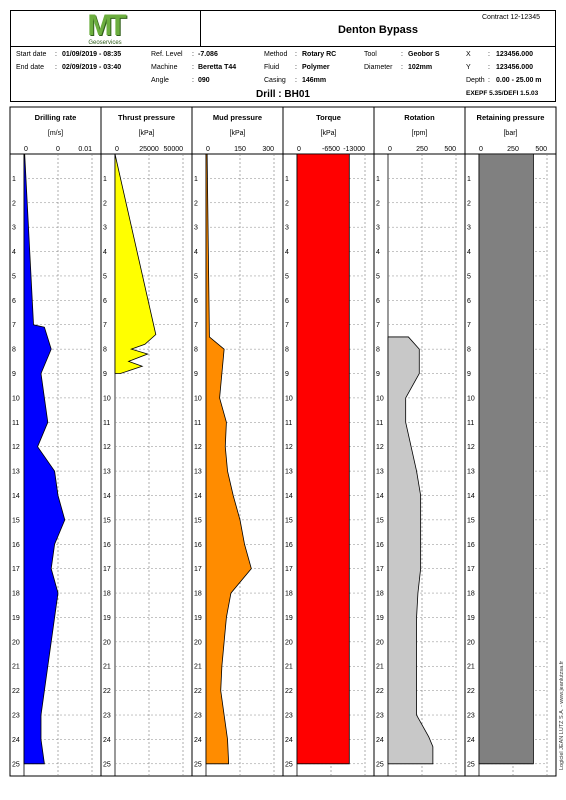  I want to click on rotation-depth-label: 12, so click(380, 447).